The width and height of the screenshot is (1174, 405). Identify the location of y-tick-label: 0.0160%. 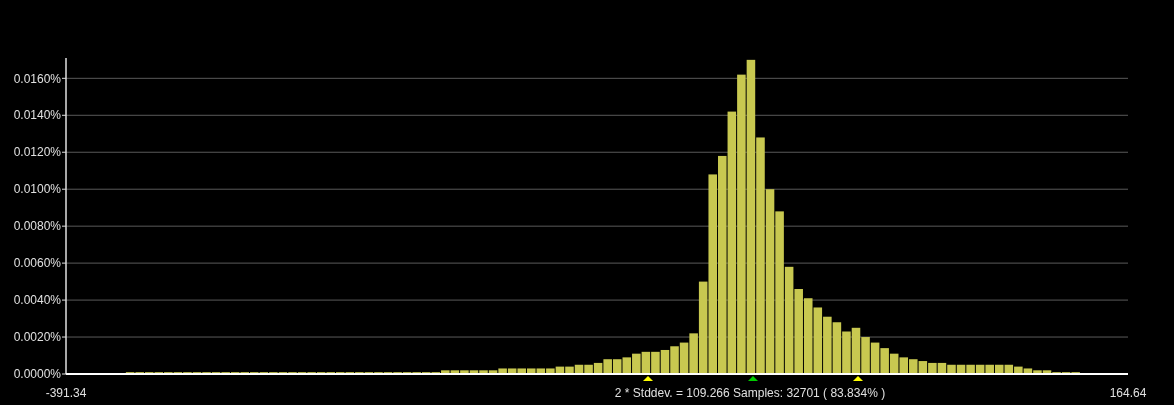
(37, 78).